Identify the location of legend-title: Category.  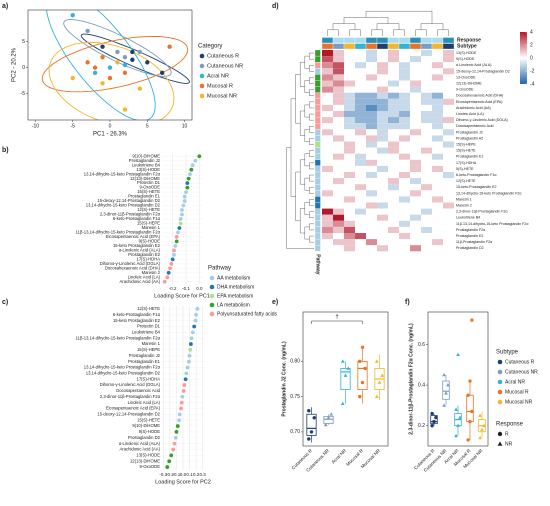
(210, 47).